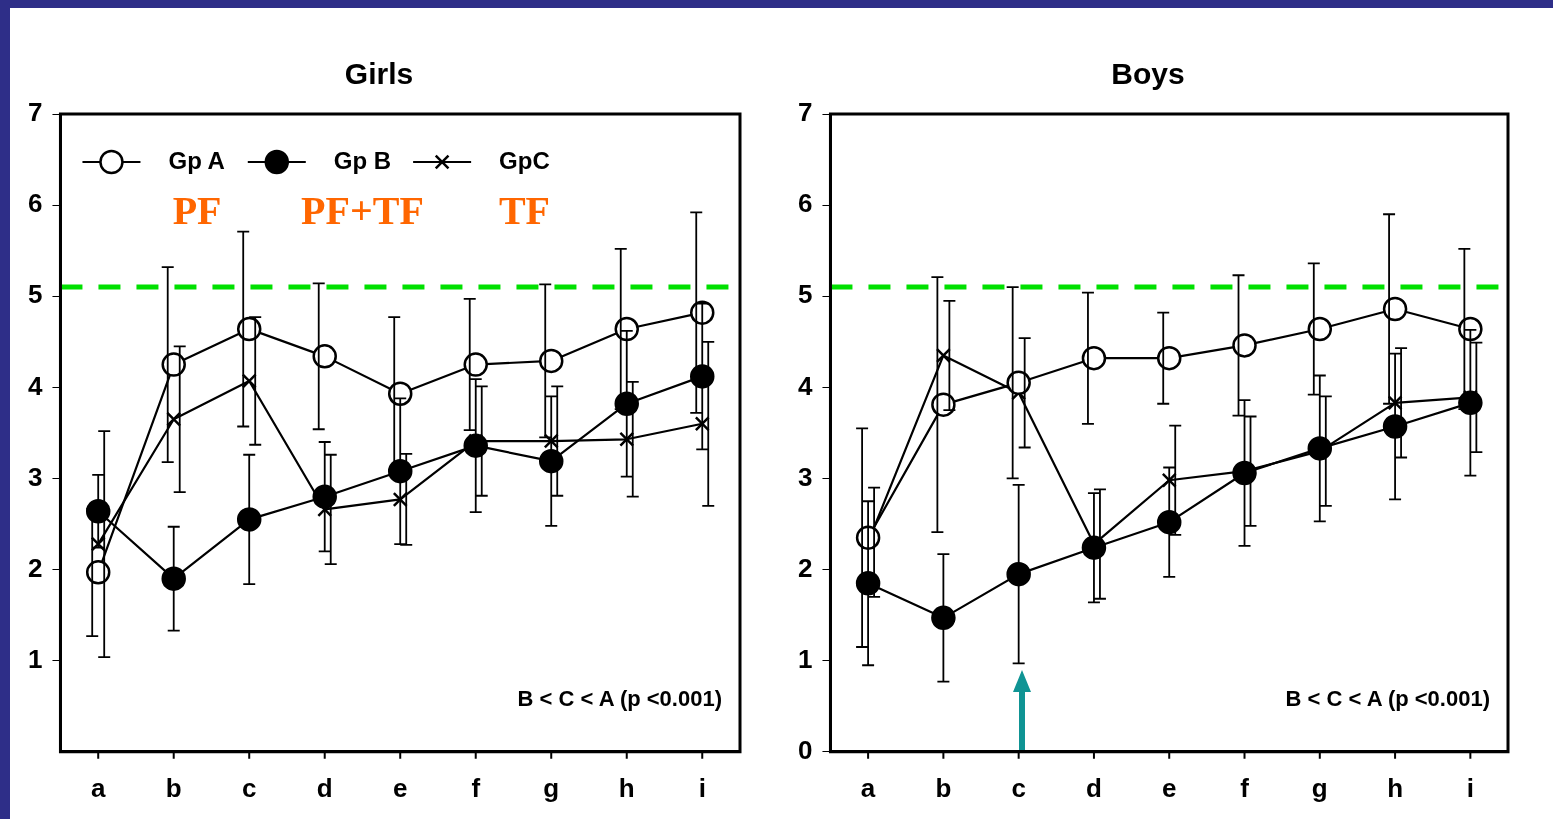 The height and width of the screenshot is (819, 1553). Describe the element at coordinates (197, 211) in the screenshot. I see `annotation: PF` at that location.